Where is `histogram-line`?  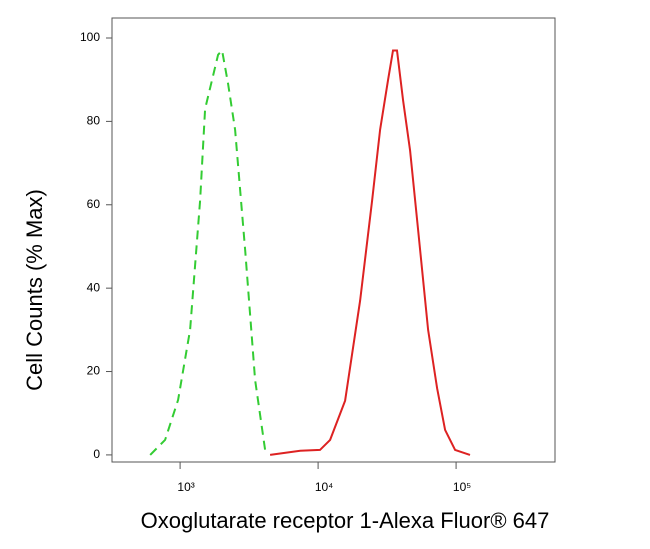 histogram-line is located at coordinates (208, 252).